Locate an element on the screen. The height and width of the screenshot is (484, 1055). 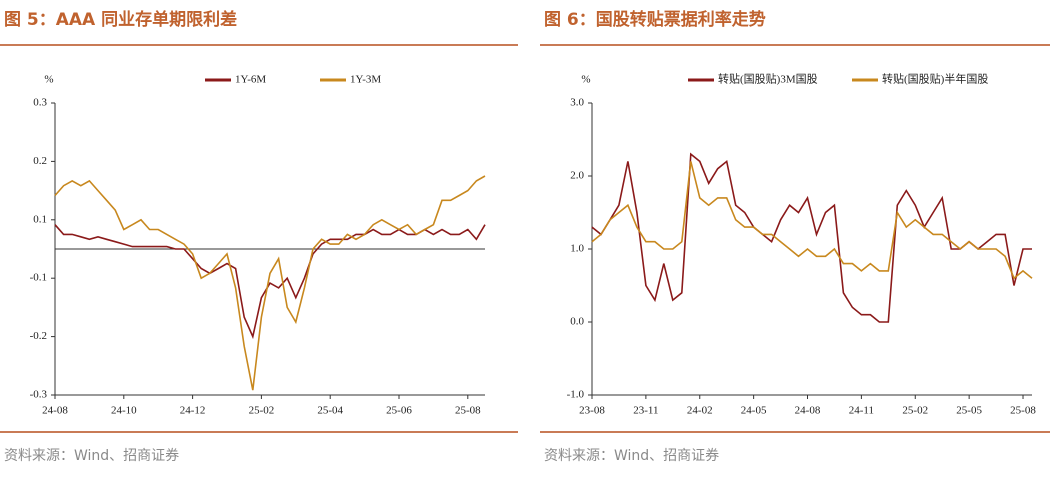
legend-label: 1Y-3M is located at coordinates (365, 80).